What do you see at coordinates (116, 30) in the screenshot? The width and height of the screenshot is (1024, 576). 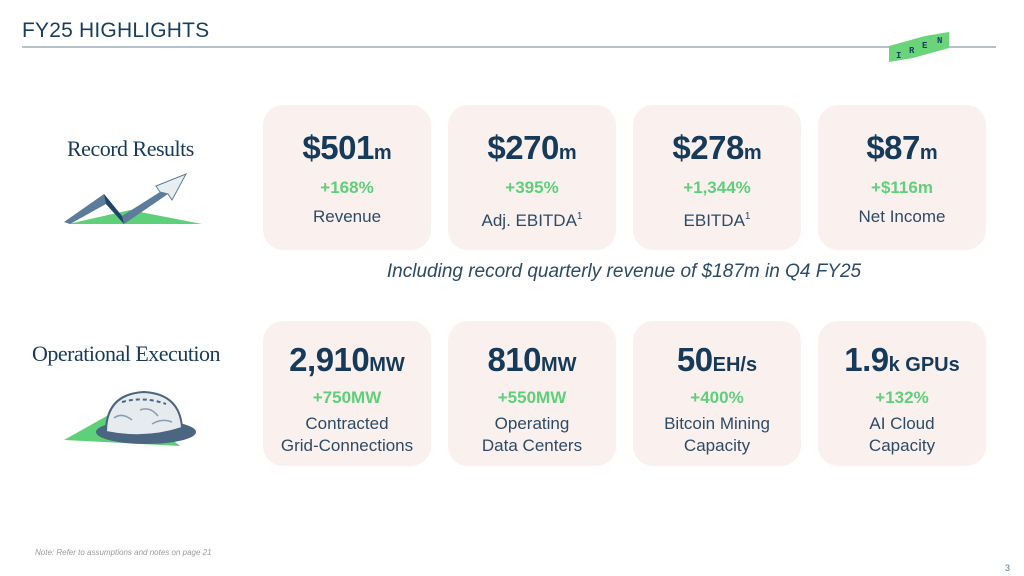 I see `page-title: FY25 HIGHLIGHTS` at bounding box center [116, 30].